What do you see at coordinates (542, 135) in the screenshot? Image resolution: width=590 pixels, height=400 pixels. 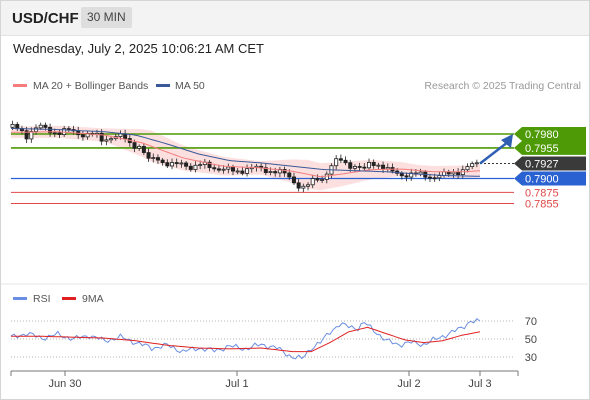 I see `level-label-0.7980: 0.7980` at bounding box center [542, 135].